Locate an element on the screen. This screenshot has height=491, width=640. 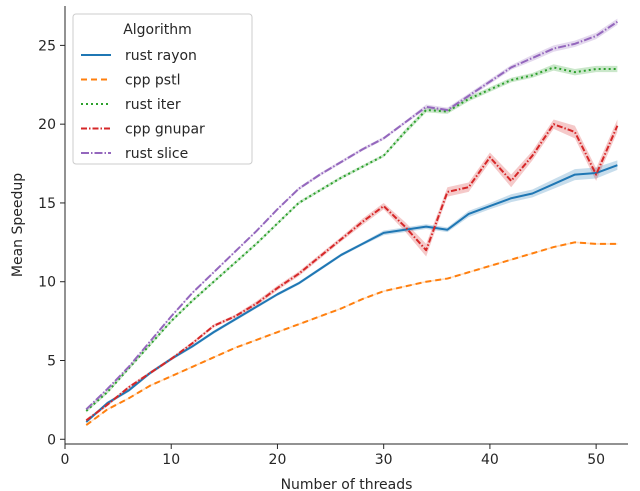
x-tick-label: 10 is located at coordinates (171, 460).